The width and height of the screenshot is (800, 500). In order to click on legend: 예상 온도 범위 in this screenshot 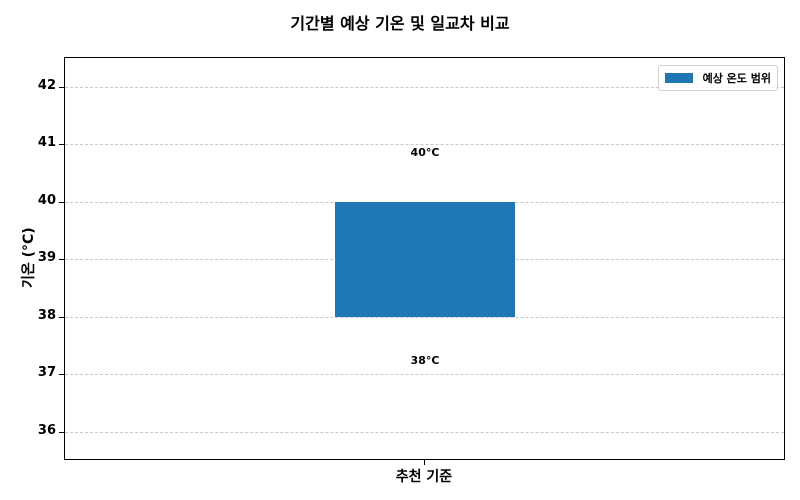, I will do `click(717, 78)`.